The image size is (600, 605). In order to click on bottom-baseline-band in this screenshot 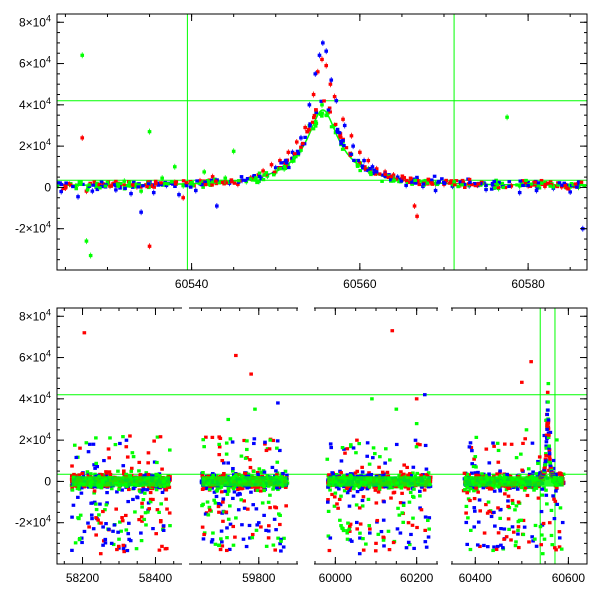, I will do `click(121, 481)`.